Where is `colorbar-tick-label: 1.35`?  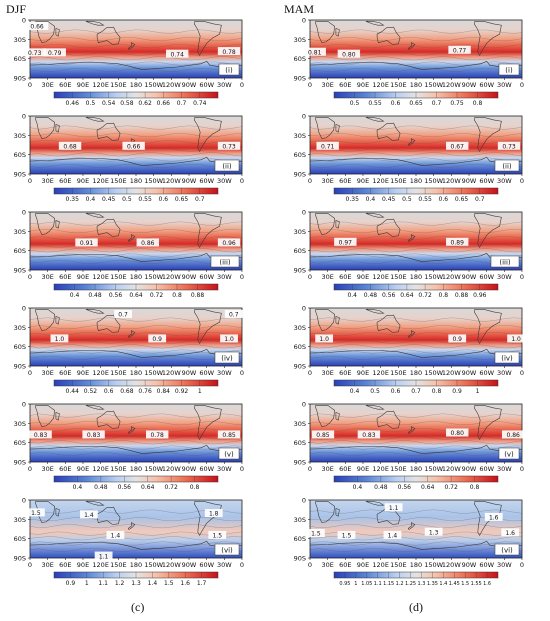
colorbar-tick-label: 1.35 is located at coordinates (432, 584).